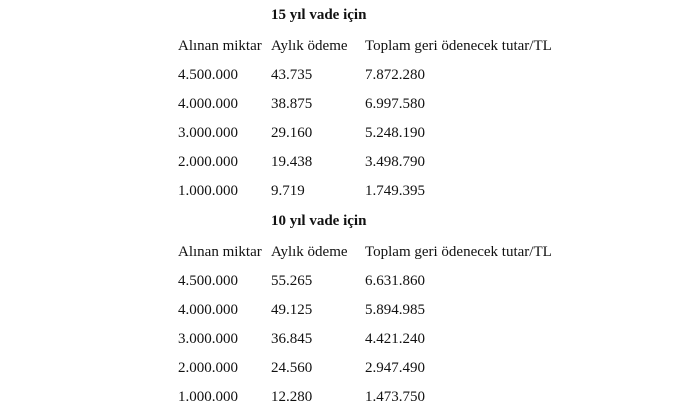 The height and width of the screenshot is (420, 700). I want to click on table-cell: 2.947.490, so click(395, 368).